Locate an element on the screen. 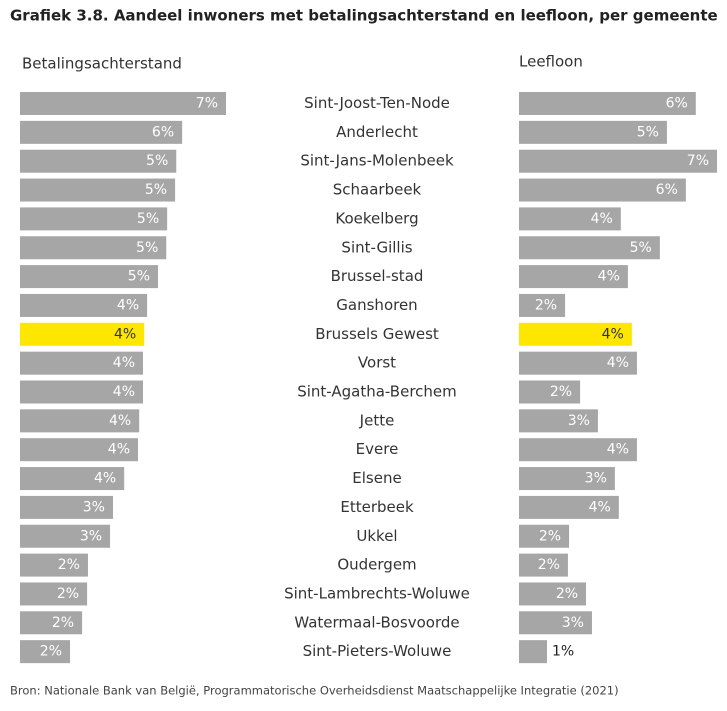 This screenshot has width=727, height=711. category-label: Jette is located at coordinates (377, 420).